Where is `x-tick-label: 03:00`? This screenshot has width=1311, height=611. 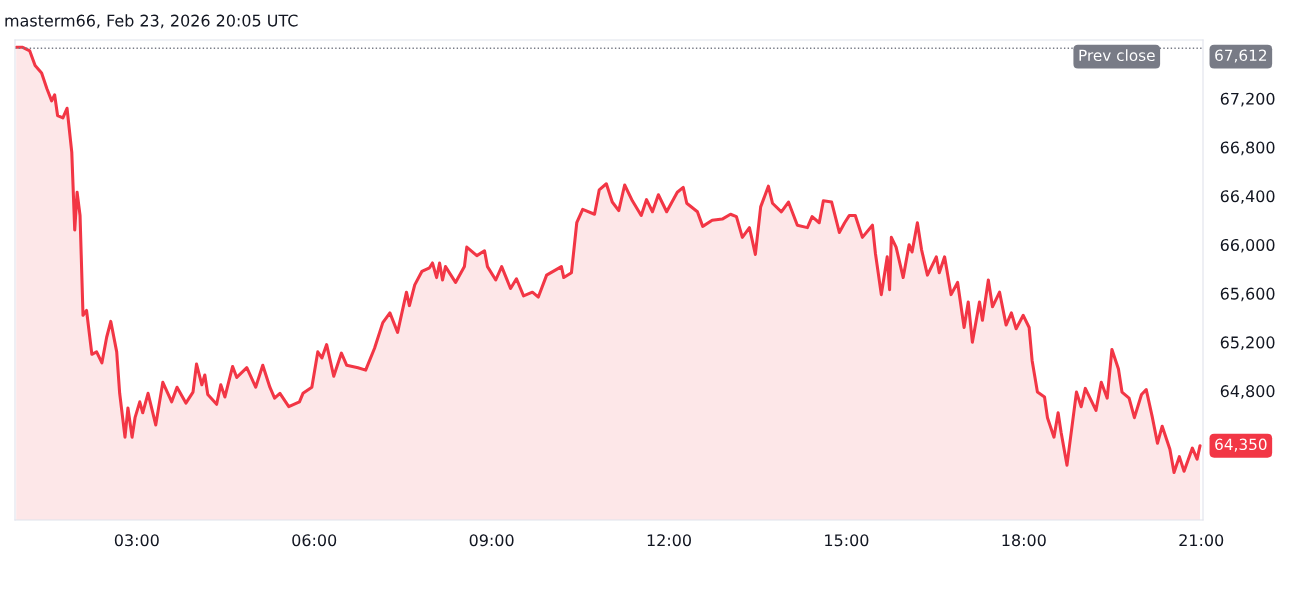
x-tick-label: 03:00 is located at coordinates (136, 540).